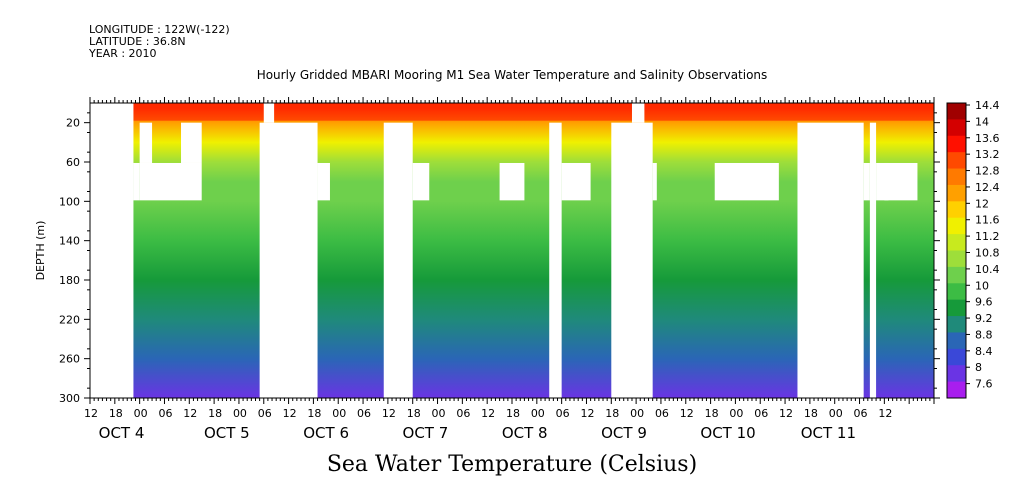  Describe the element at coordinates (828, 433) in the screenshot. I see `date-label: OCT 11` at that location.